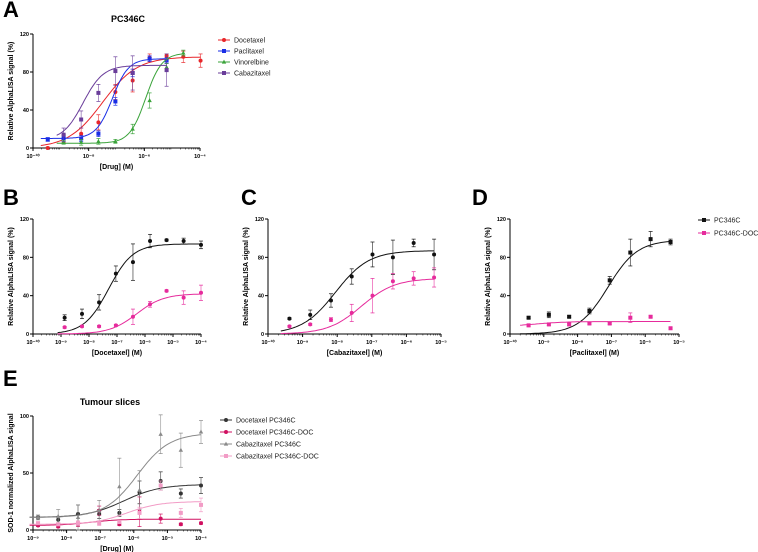  I want to click on x-tick-label: 10⁻⁶, so click(134, 539).